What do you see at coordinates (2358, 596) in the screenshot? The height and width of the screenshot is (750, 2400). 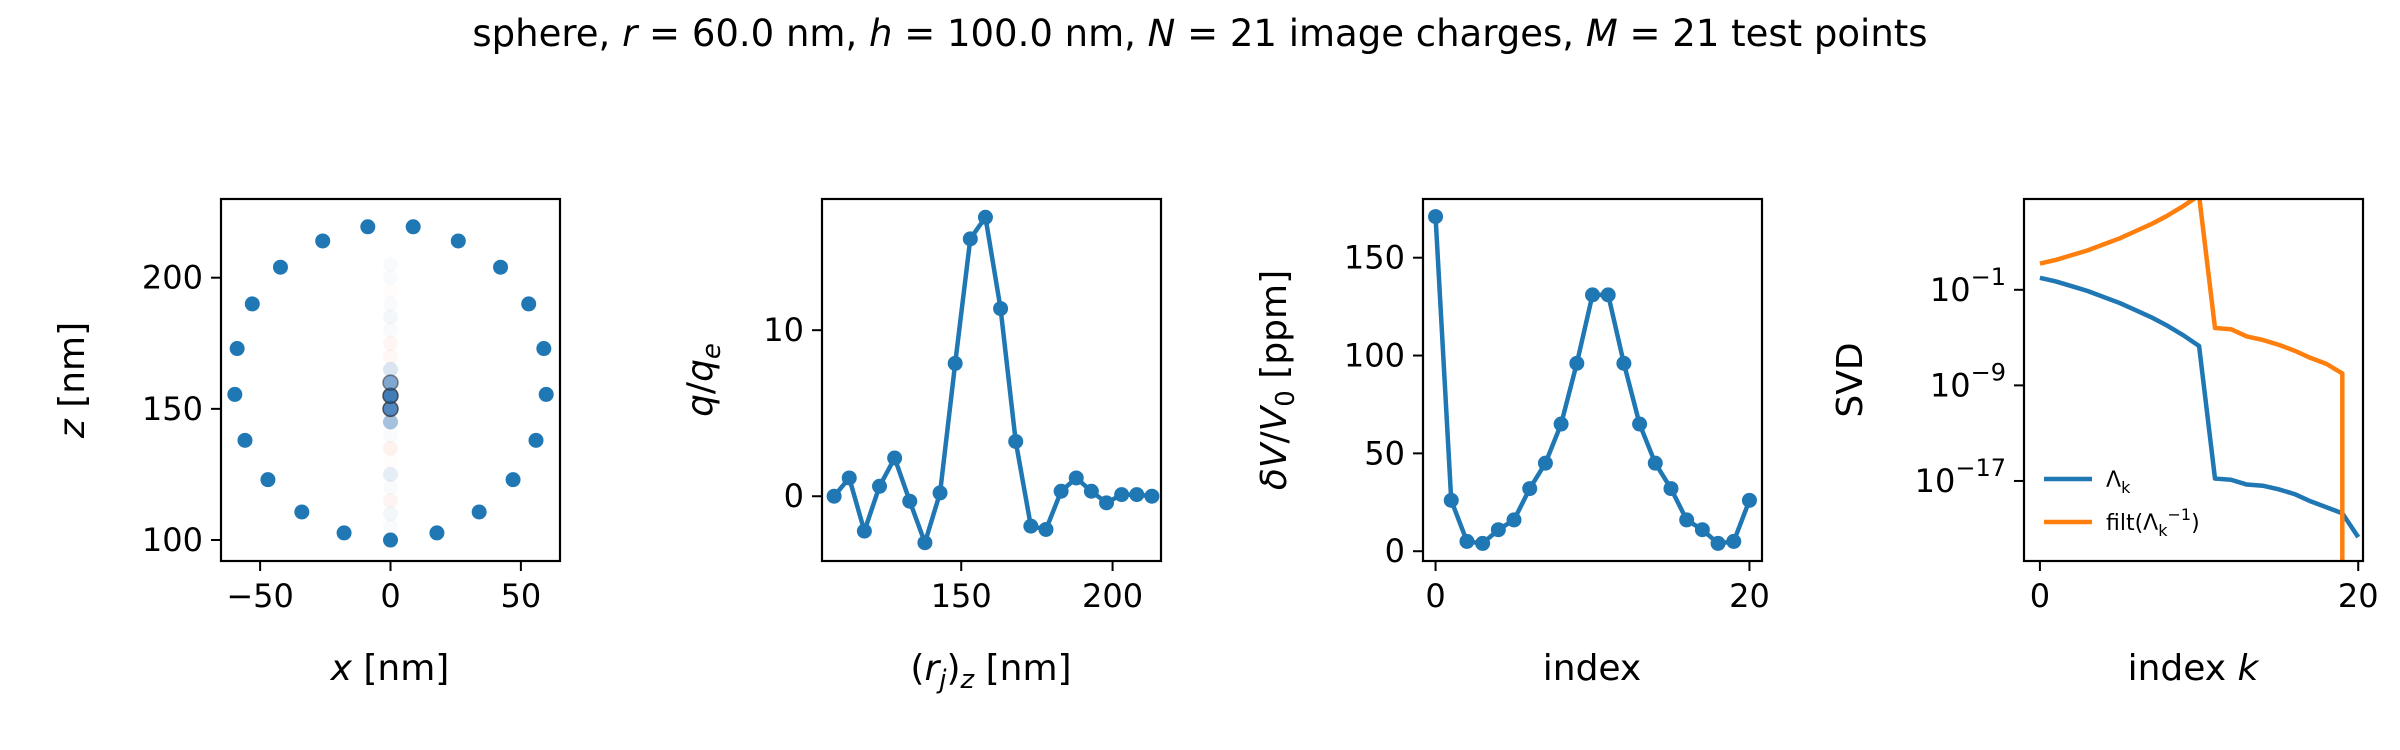 I see `x-tick-label: 20` at bounding box center [2358, 596].